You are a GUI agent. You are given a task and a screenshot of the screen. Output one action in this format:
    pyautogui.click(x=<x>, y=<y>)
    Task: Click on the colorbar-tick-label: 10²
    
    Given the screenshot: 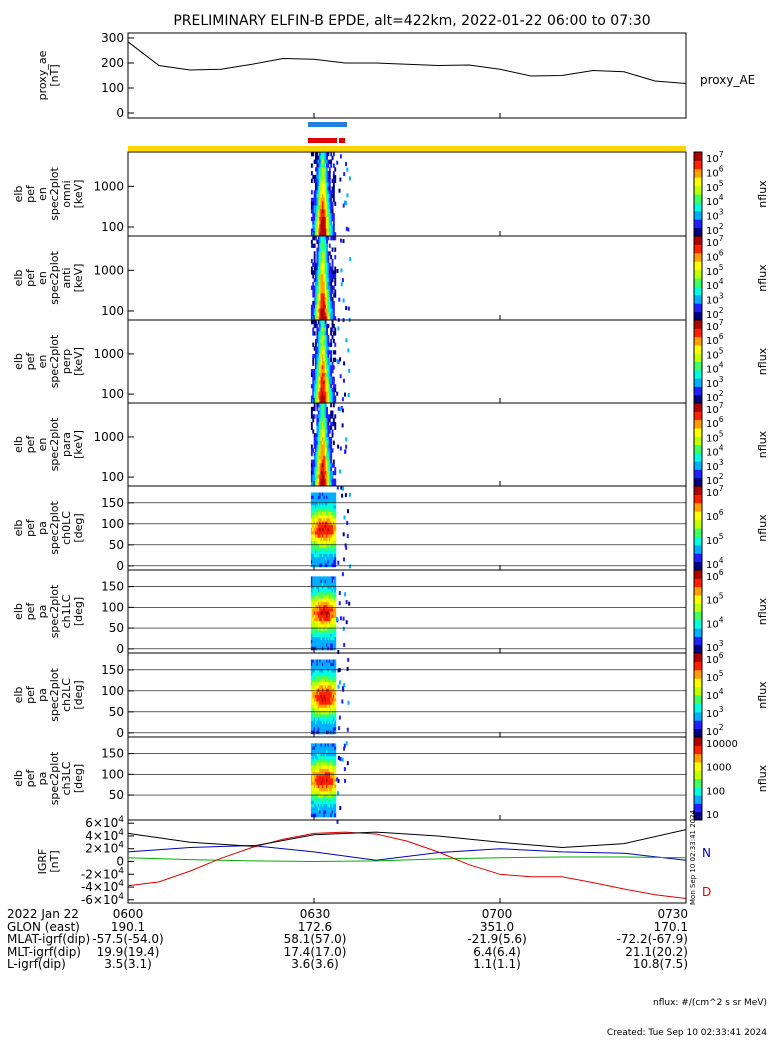 What is the action you would take?
    pyautogui.click(x=715, y=730)
    